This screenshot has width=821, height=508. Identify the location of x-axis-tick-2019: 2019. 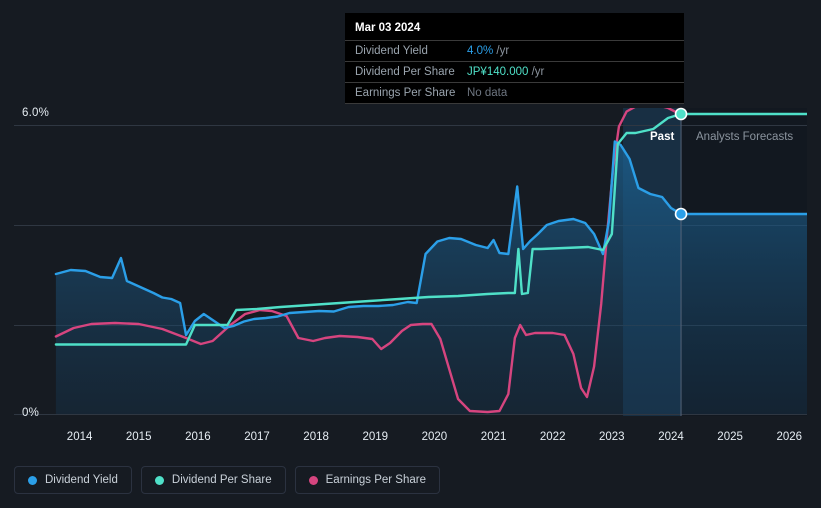
(375, 437).